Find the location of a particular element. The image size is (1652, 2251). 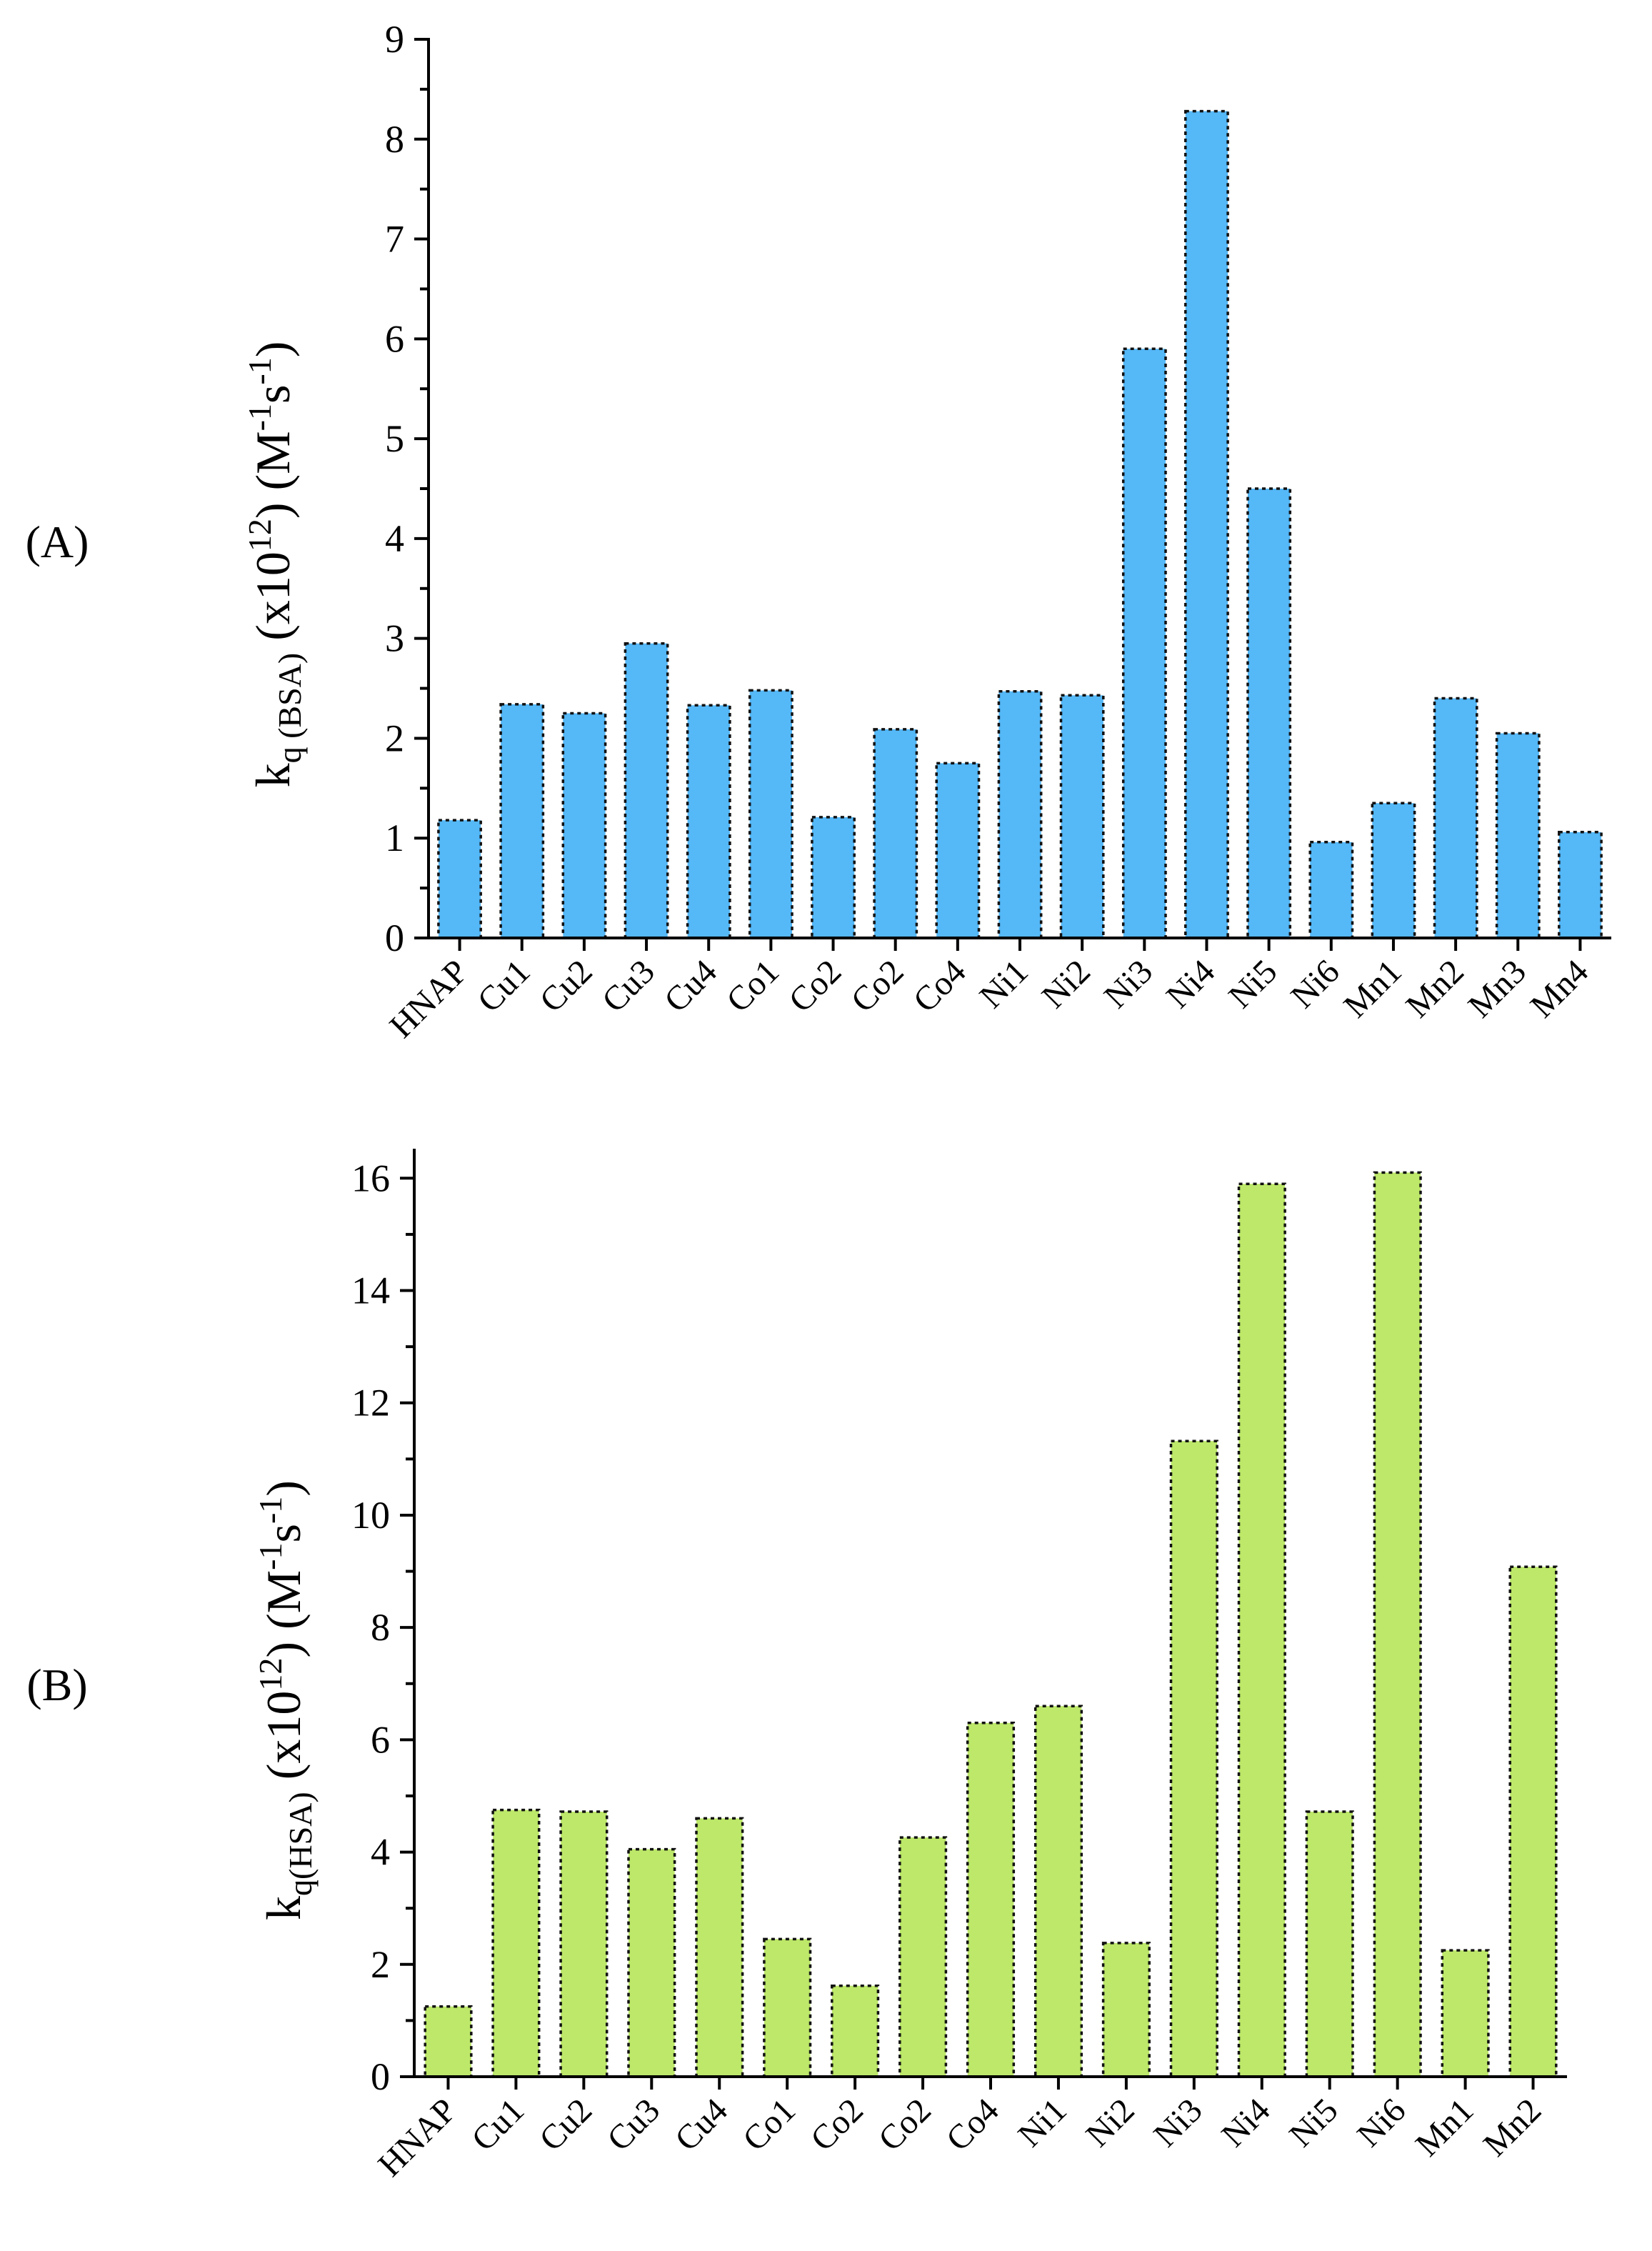

y-tick-label: 3 is located at coordinates (395, 638).